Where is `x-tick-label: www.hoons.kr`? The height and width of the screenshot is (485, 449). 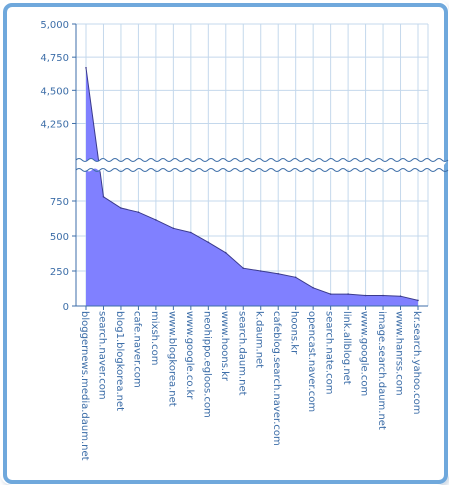 x-tick-label: www.hoons.kr is located at coordinates (224, 346).